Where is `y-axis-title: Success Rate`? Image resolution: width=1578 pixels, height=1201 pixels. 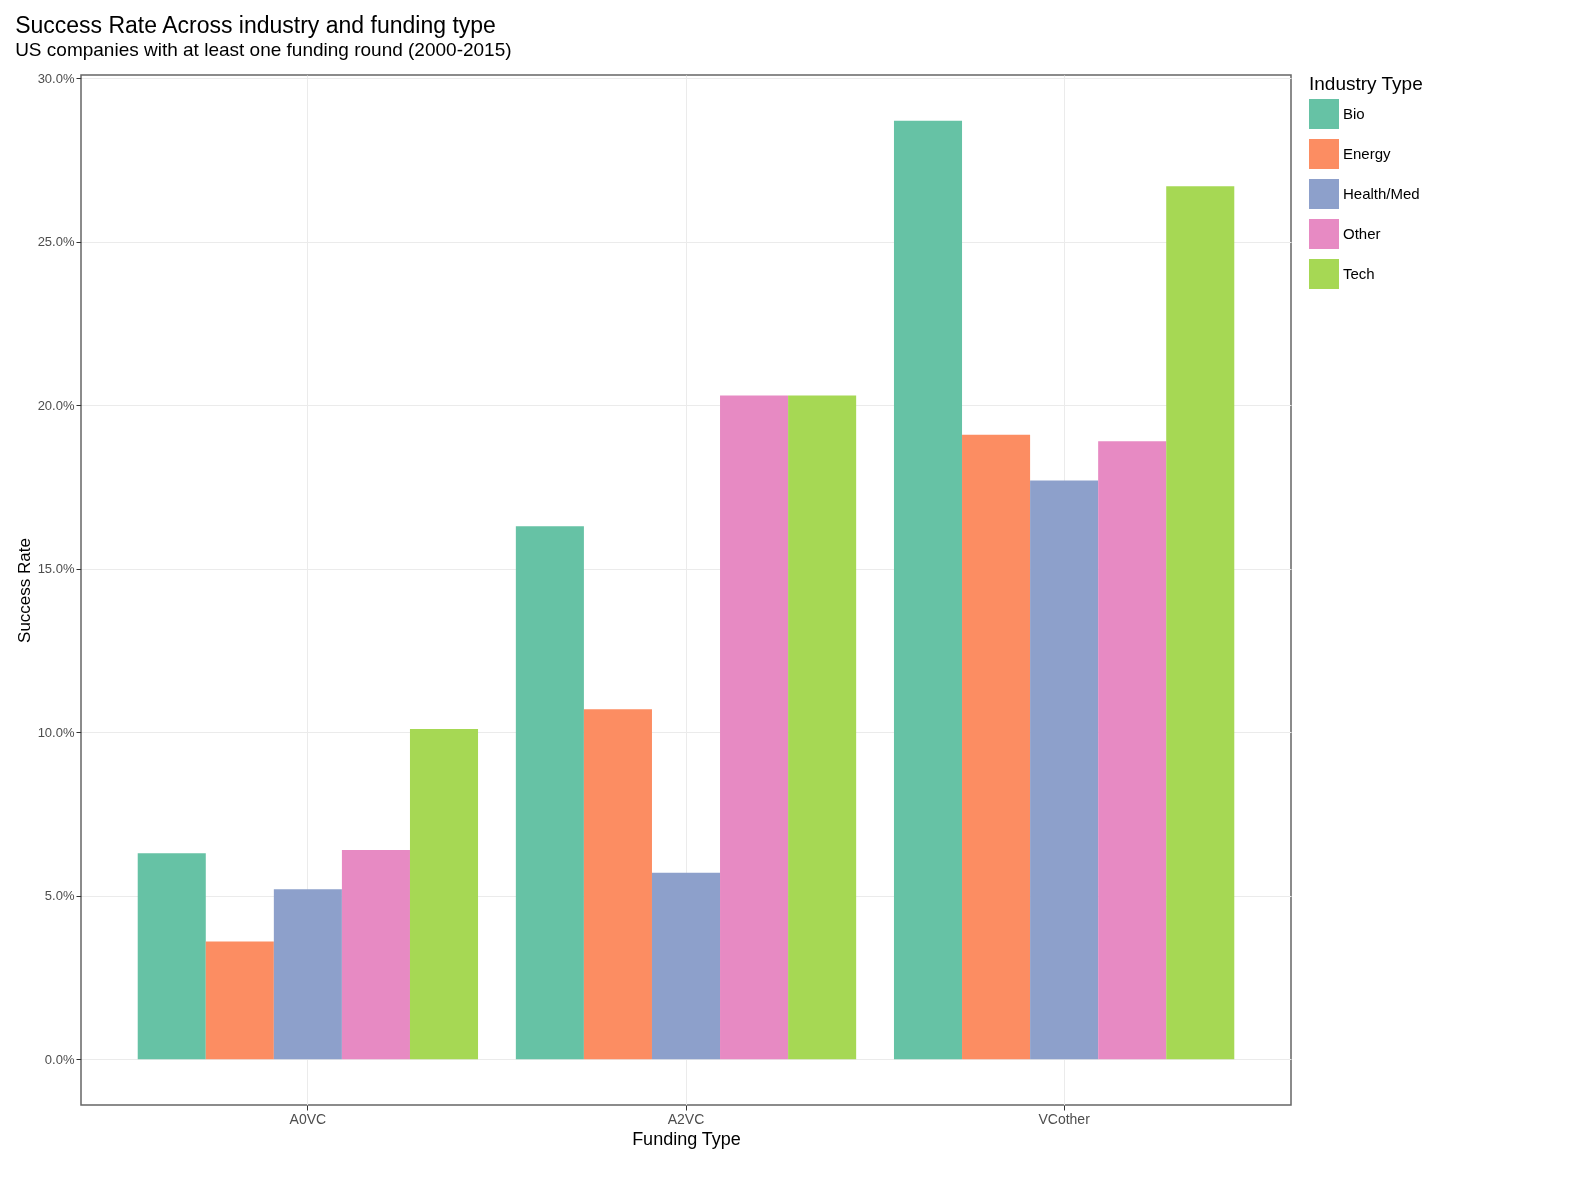 y-axis-title: Success Rate is located at coordinates (24, 590).